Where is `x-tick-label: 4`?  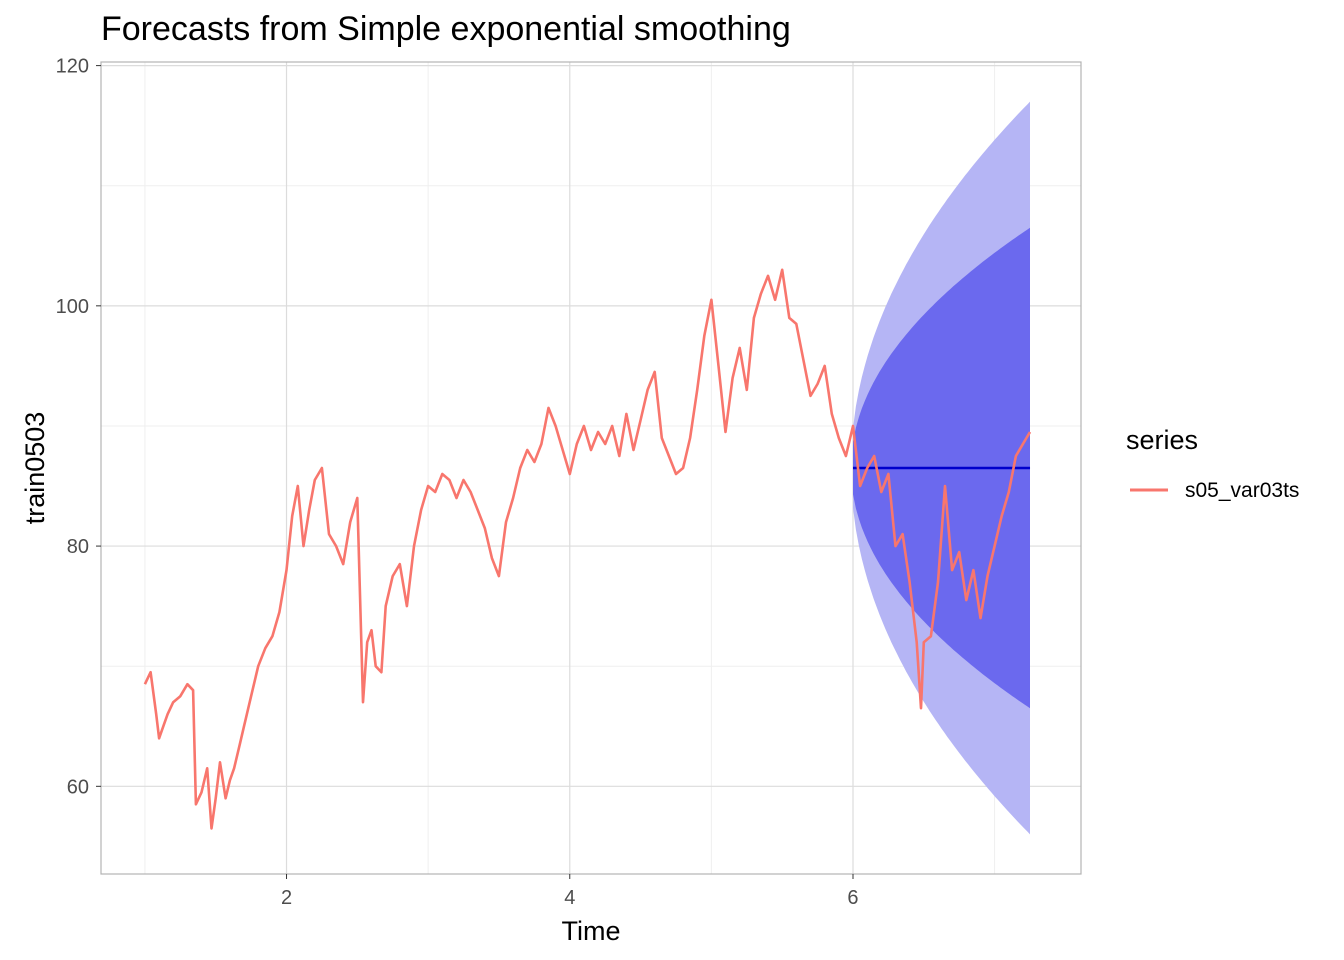 x-tick-label: 4 is located at coordinates (569, 898).